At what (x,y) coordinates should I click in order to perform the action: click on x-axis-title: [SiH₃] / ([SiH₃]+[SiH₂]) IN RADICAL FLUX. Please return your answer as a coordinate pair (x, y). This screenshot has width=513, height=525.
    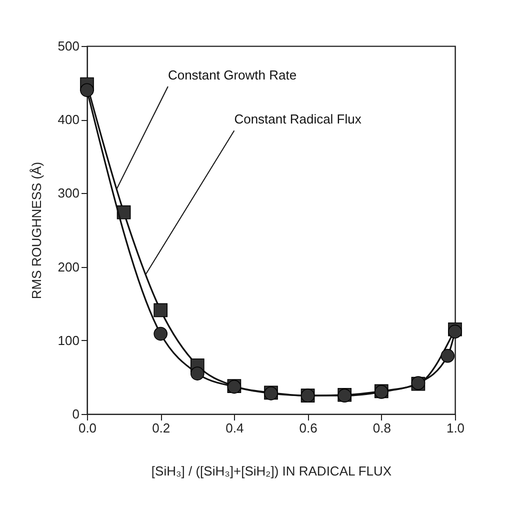
    Looking at the image, I should click on (271, 471).